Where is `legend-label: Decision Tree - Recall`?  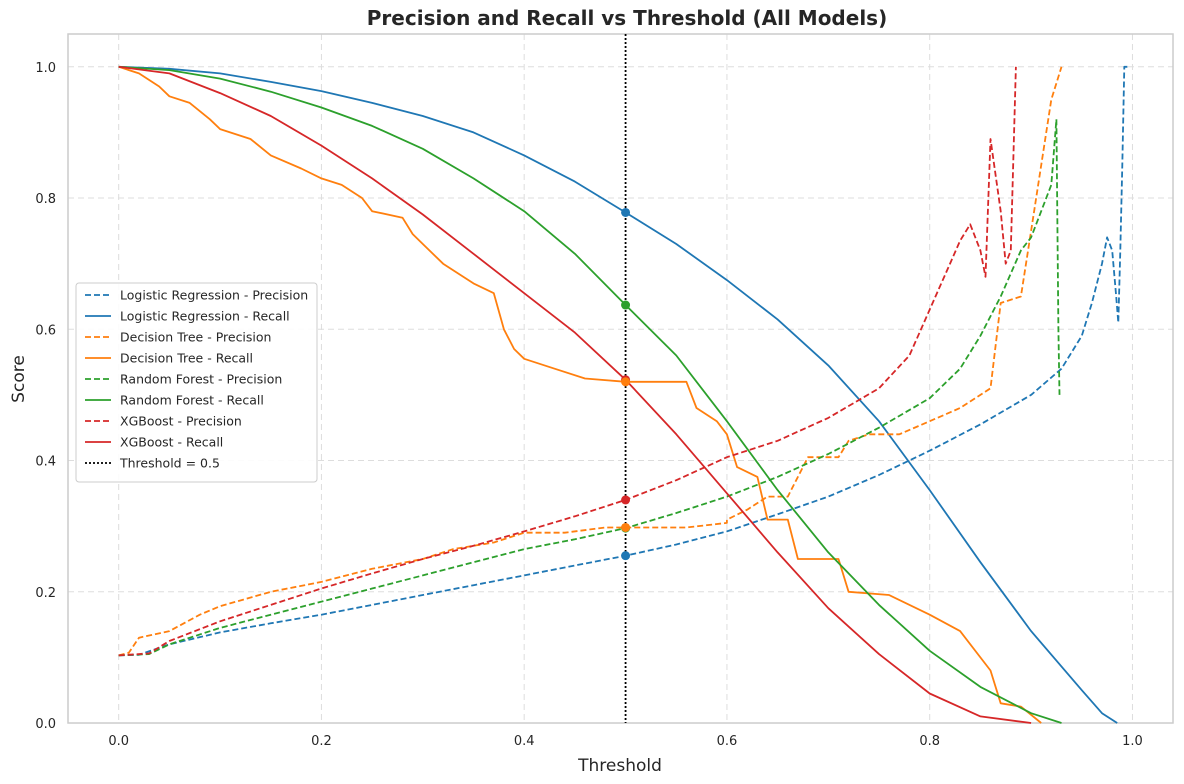
legend-label: Decision Tree - Recall is located at coordinates (186, 358).